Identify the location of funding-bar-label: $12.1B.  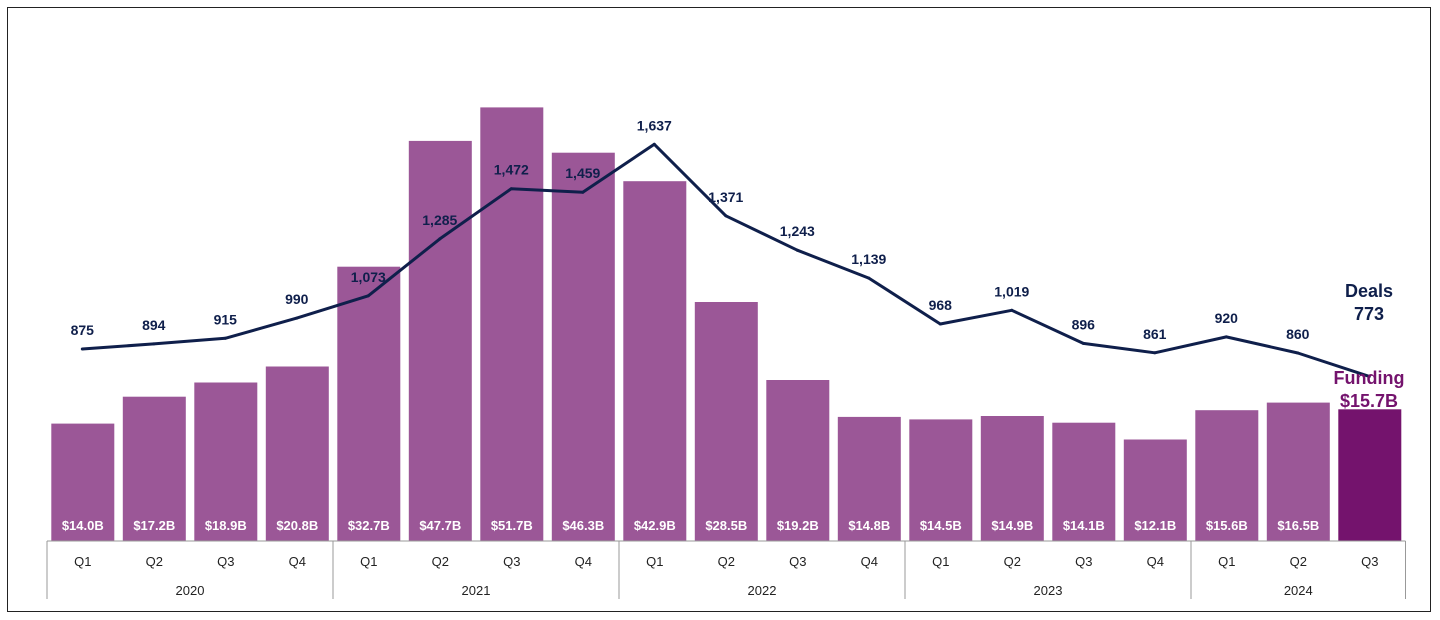
(1155, 525).